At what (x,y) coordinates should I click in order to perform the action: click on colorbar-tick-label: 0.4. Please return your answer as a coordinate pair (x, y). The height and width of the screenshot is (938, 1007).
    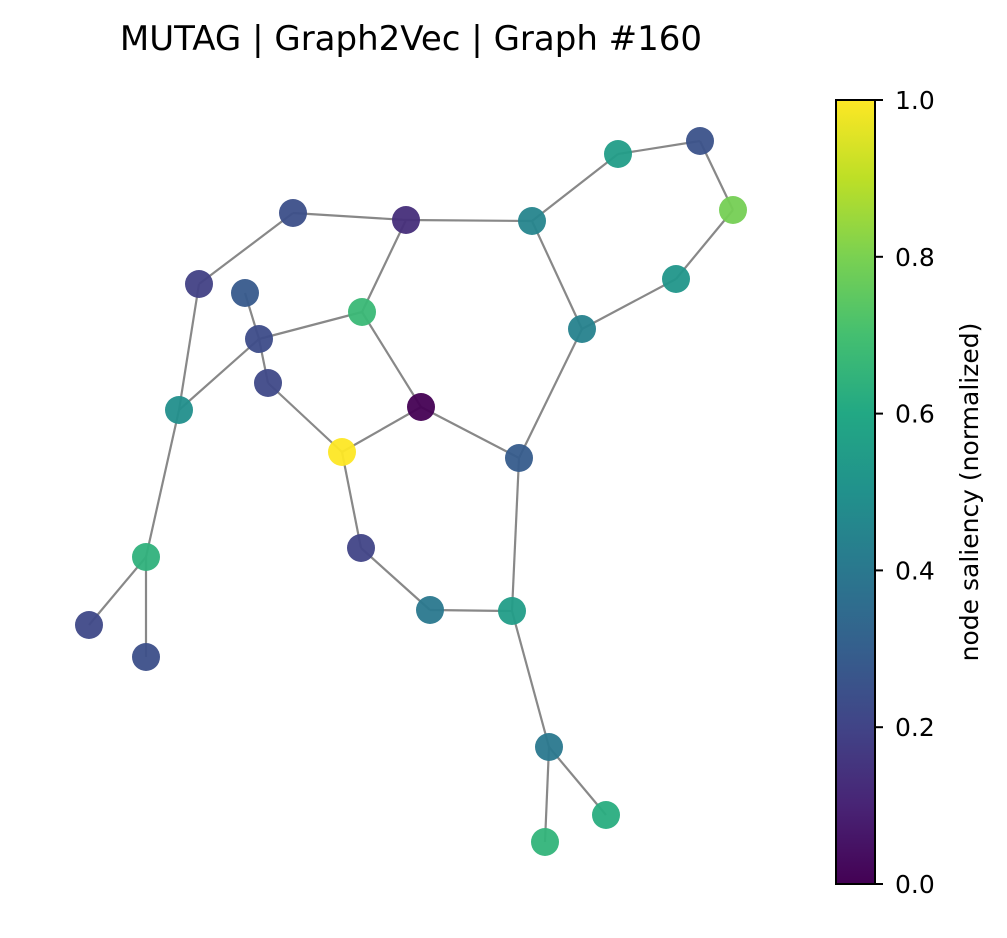
    Looking at the image, I should click on (915, 570).